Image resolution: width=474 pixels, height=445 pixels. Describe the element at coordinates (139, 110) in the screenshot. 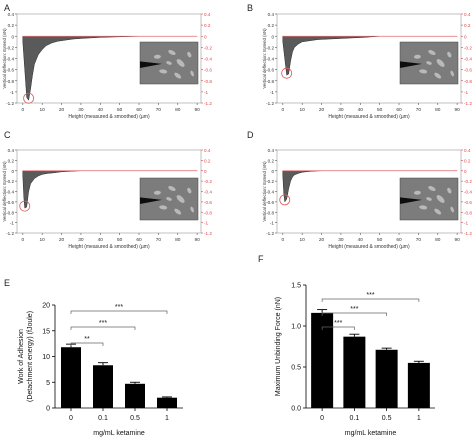

I see `x-tick-label: 60` at that location.